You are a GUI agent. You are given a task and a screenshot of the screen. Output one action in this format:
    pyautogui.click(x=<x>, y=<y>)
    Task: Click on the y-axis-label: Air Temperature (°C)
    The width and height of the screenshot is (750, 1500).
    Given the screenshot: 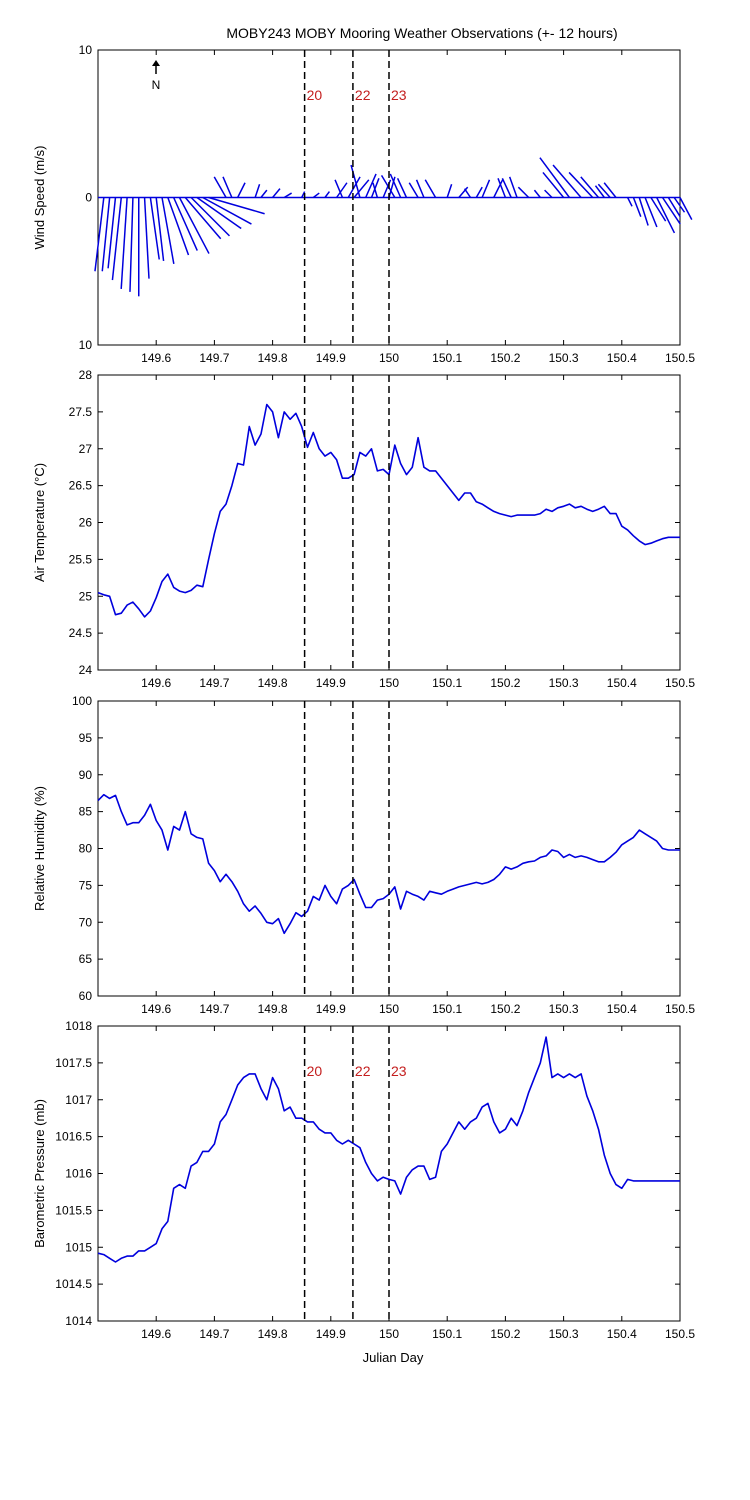 What is the action you would take?
    pyautogui.click(x=39, y=522)
    